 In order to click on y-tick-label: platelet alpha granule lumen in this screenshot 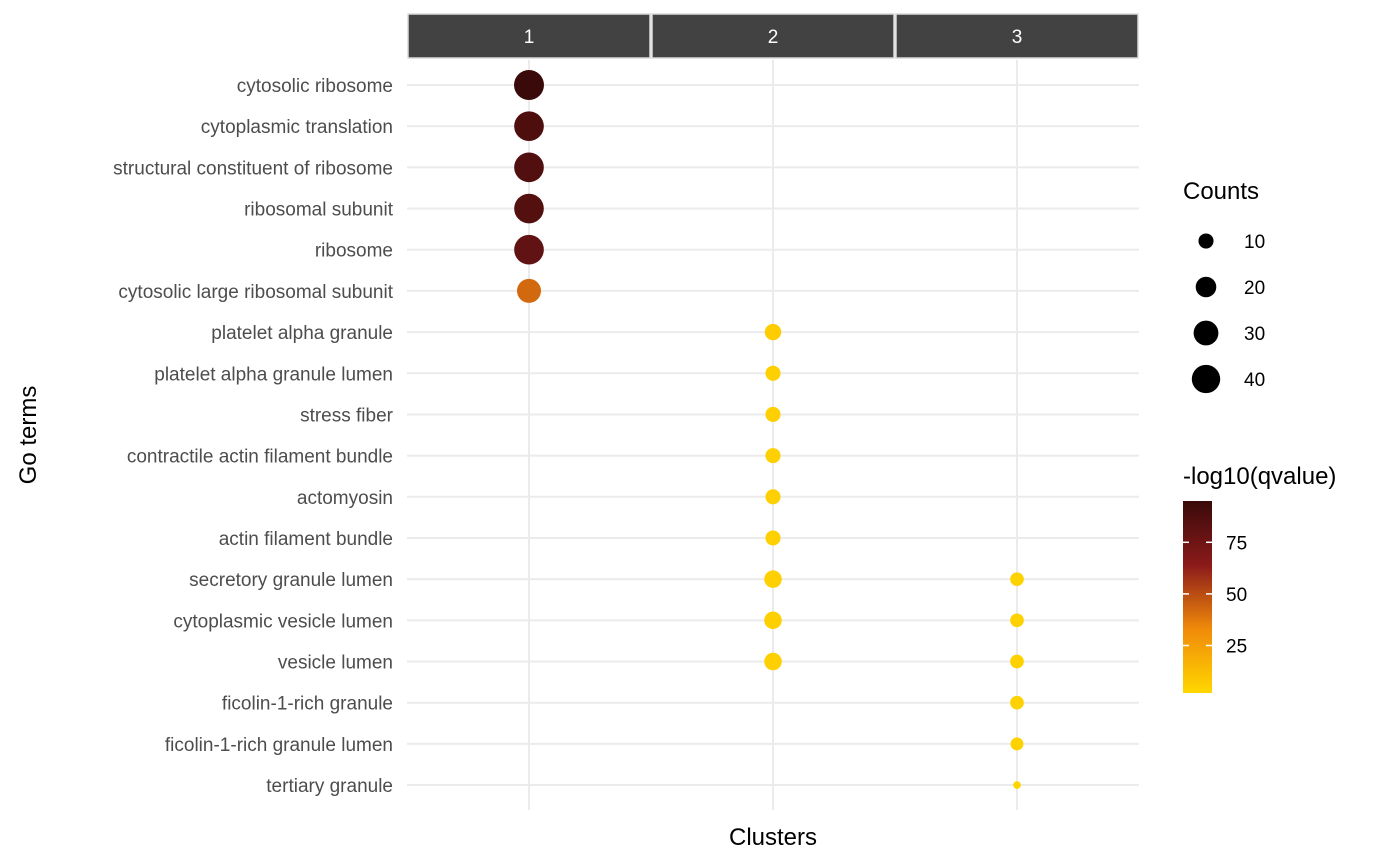, I will do `click(273, 374)`.